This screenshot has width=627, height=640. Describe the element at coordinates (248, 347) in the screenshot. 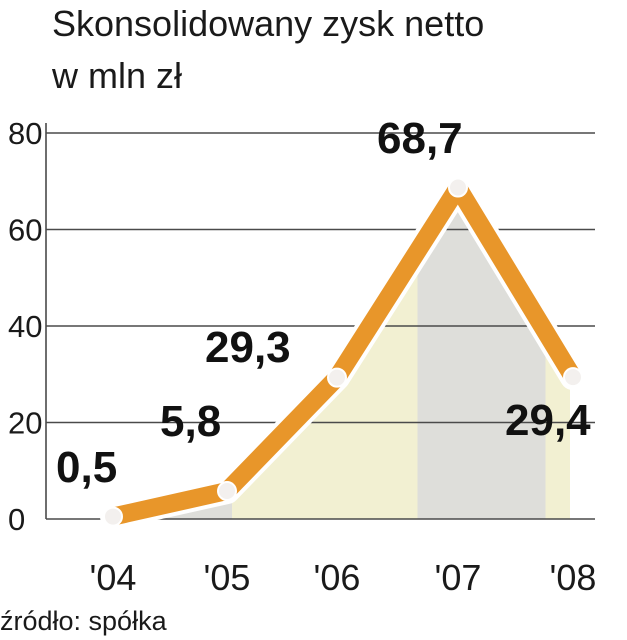

I see `data-label-06: 29,3` at that location.